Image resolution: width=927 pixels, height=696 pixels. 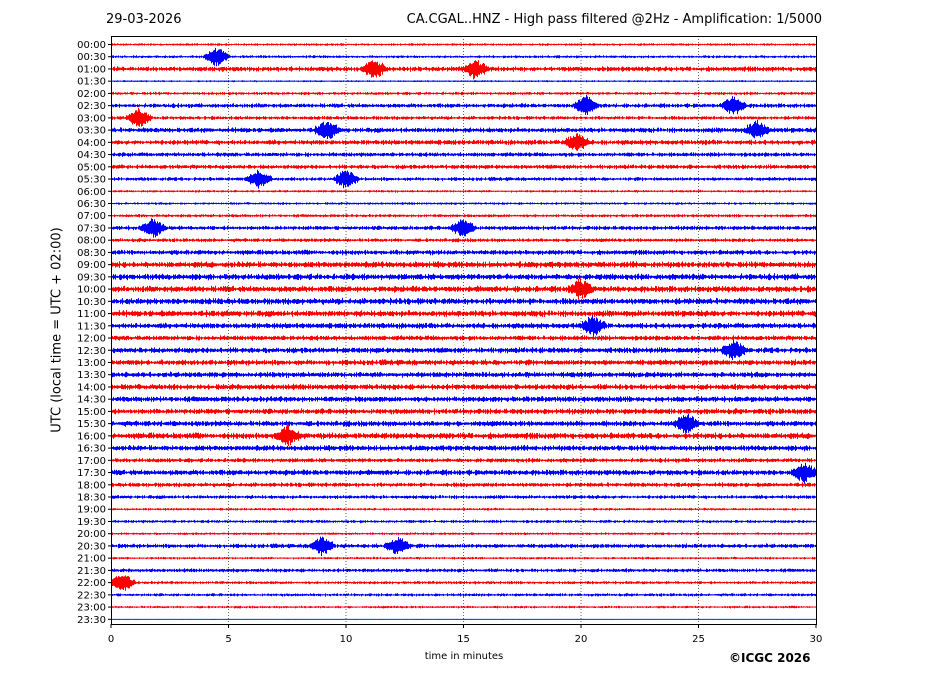 What do you see at coordinates (91, 131) in the screenshot?
I see `y-tick-label: 03:30` at bounding box center [91, 131].